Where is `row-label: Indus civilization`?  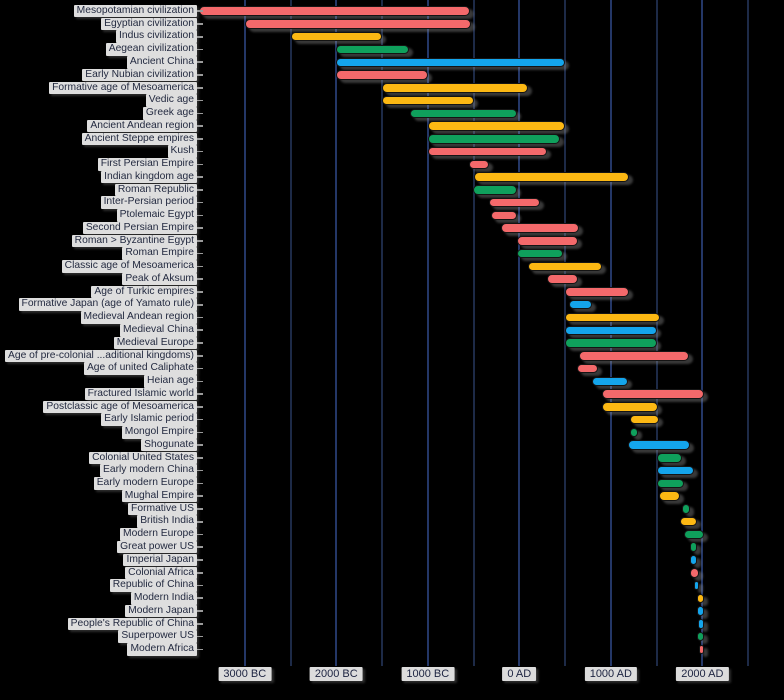
row-label: Indus civilization is located at coordinates (156, 36).